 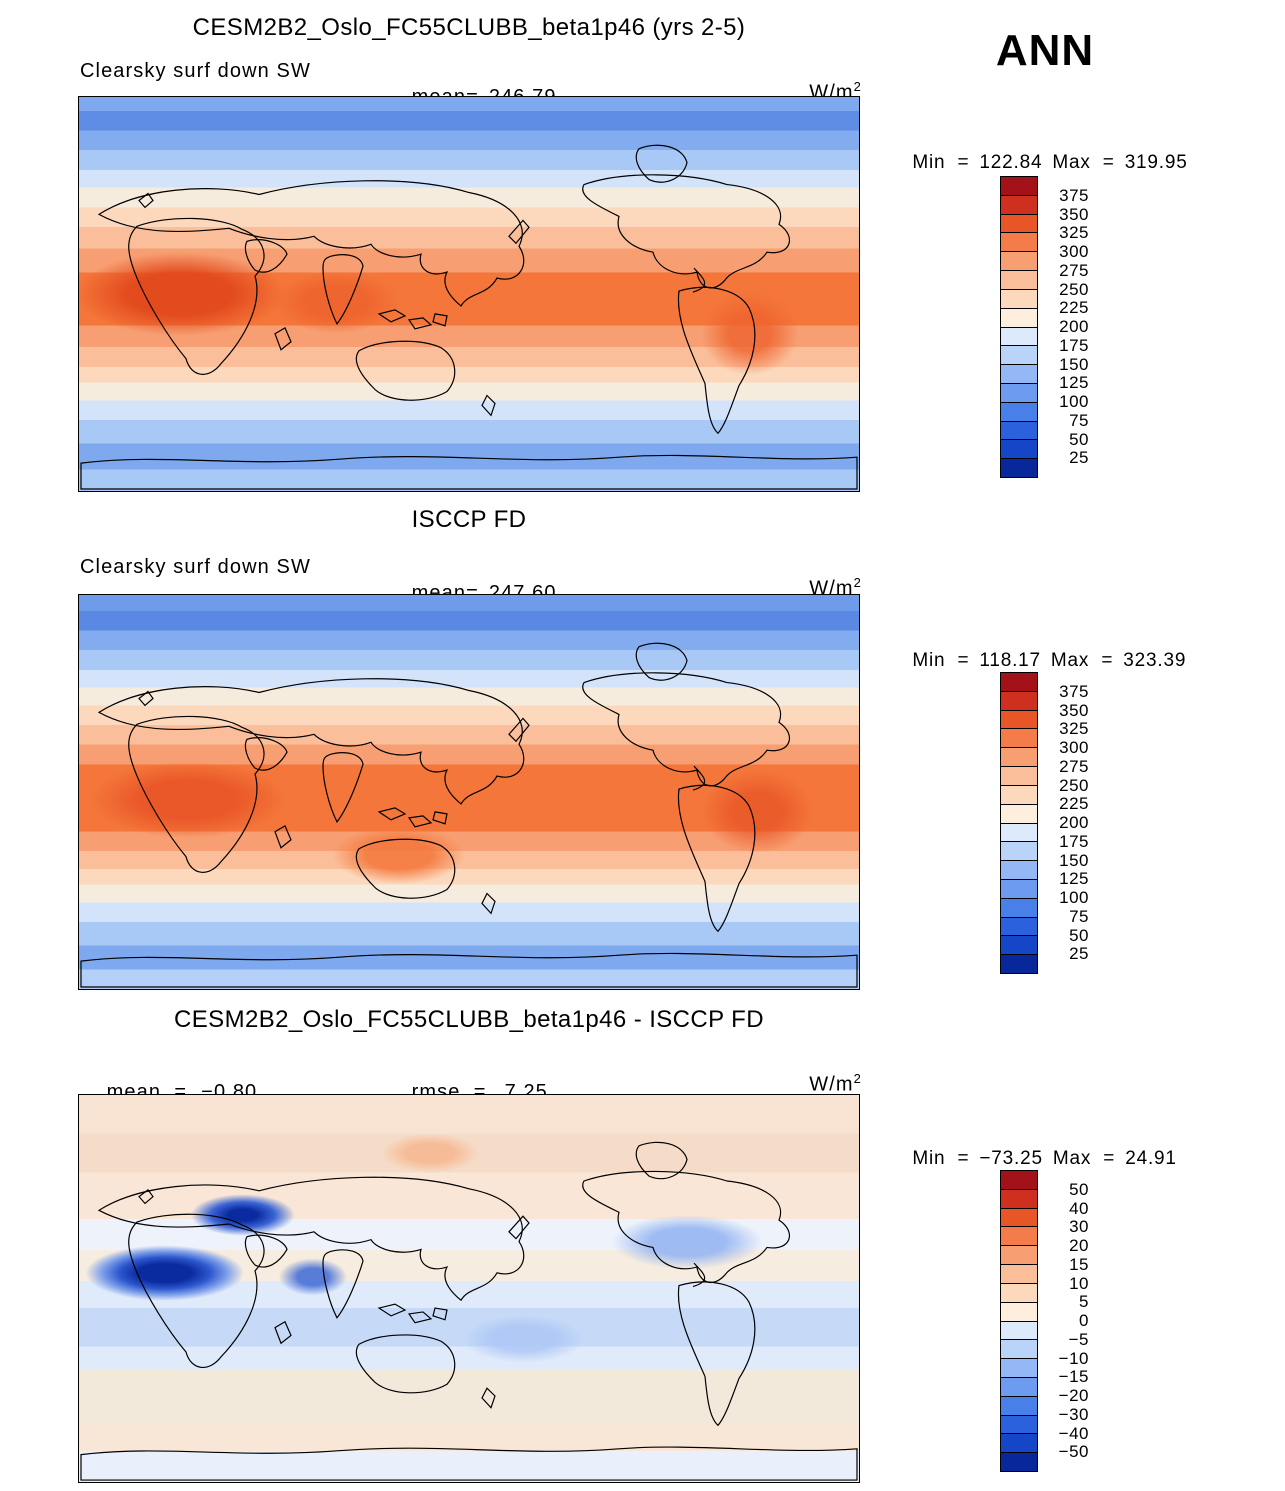 I want to click on colorbar-tick: 150, so click(x=1074, y=860).